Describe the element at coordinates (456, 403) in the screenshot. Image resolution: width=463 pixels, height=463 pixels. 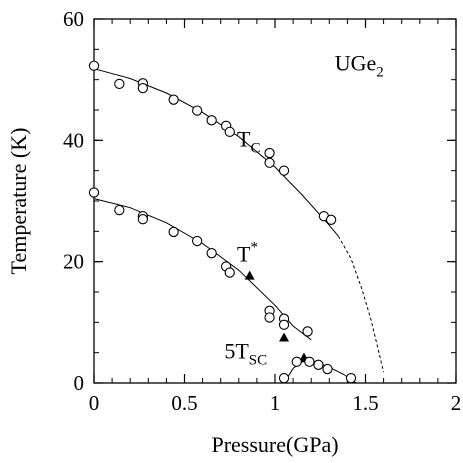
I see `x-tick-label: 2` at that location.